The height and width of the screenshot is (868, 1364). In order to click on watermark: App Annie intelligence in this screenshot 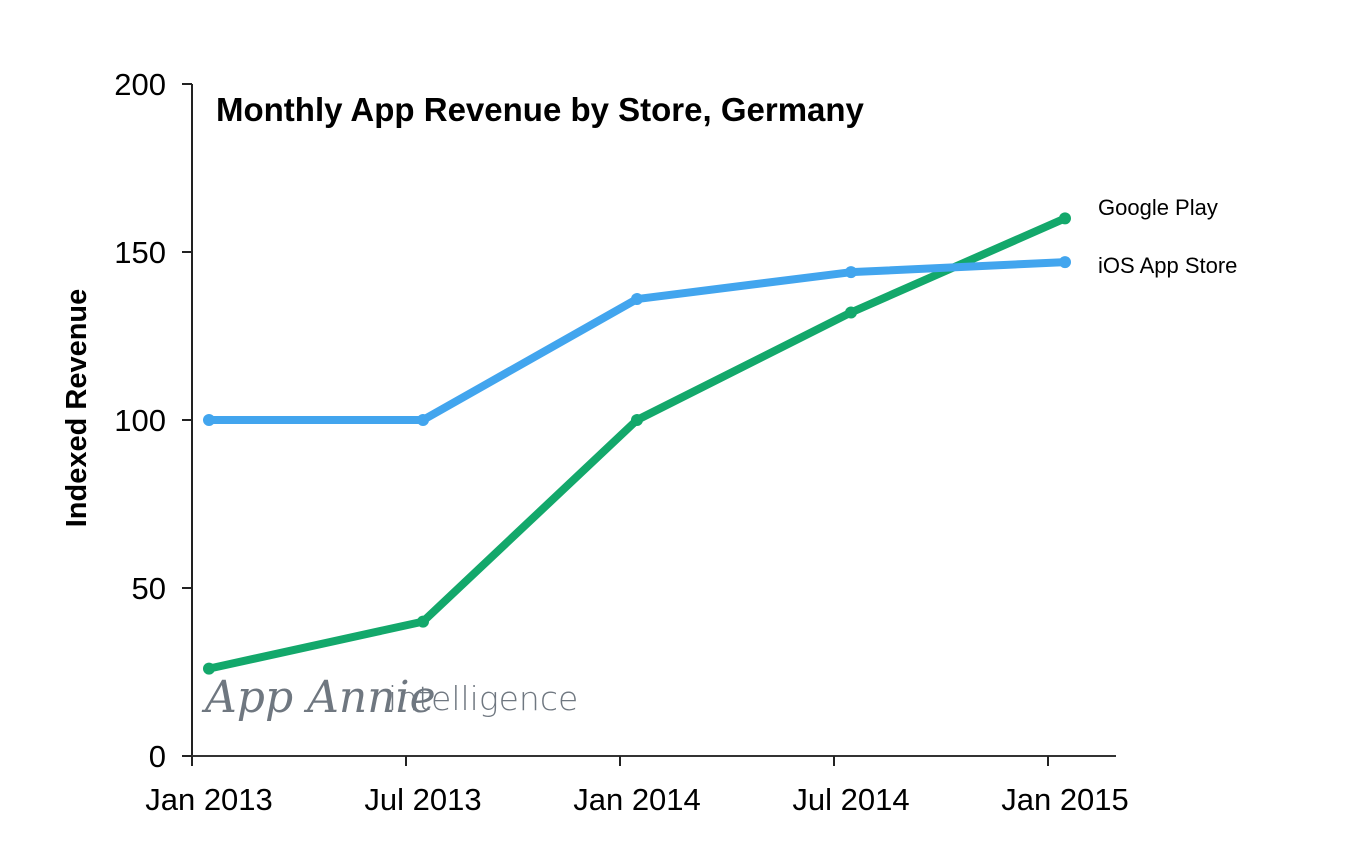, I will do `click(389, 697)`.